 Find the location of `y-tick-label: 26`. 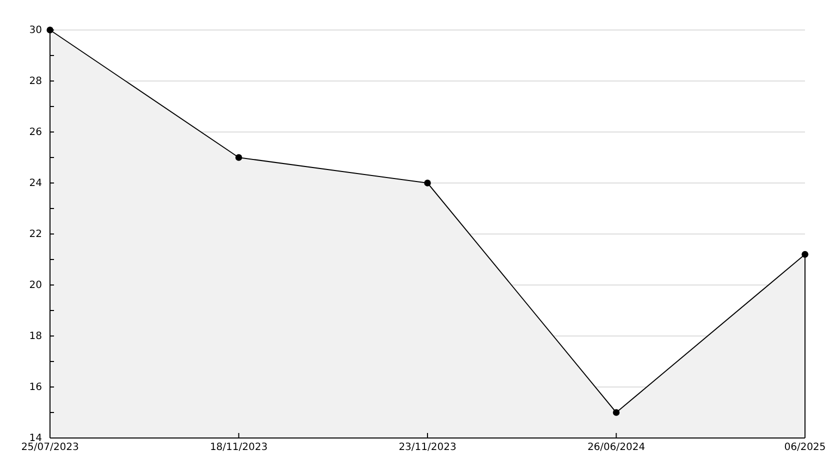

y-tick-label: 26 is located at coordinates (35, 132).